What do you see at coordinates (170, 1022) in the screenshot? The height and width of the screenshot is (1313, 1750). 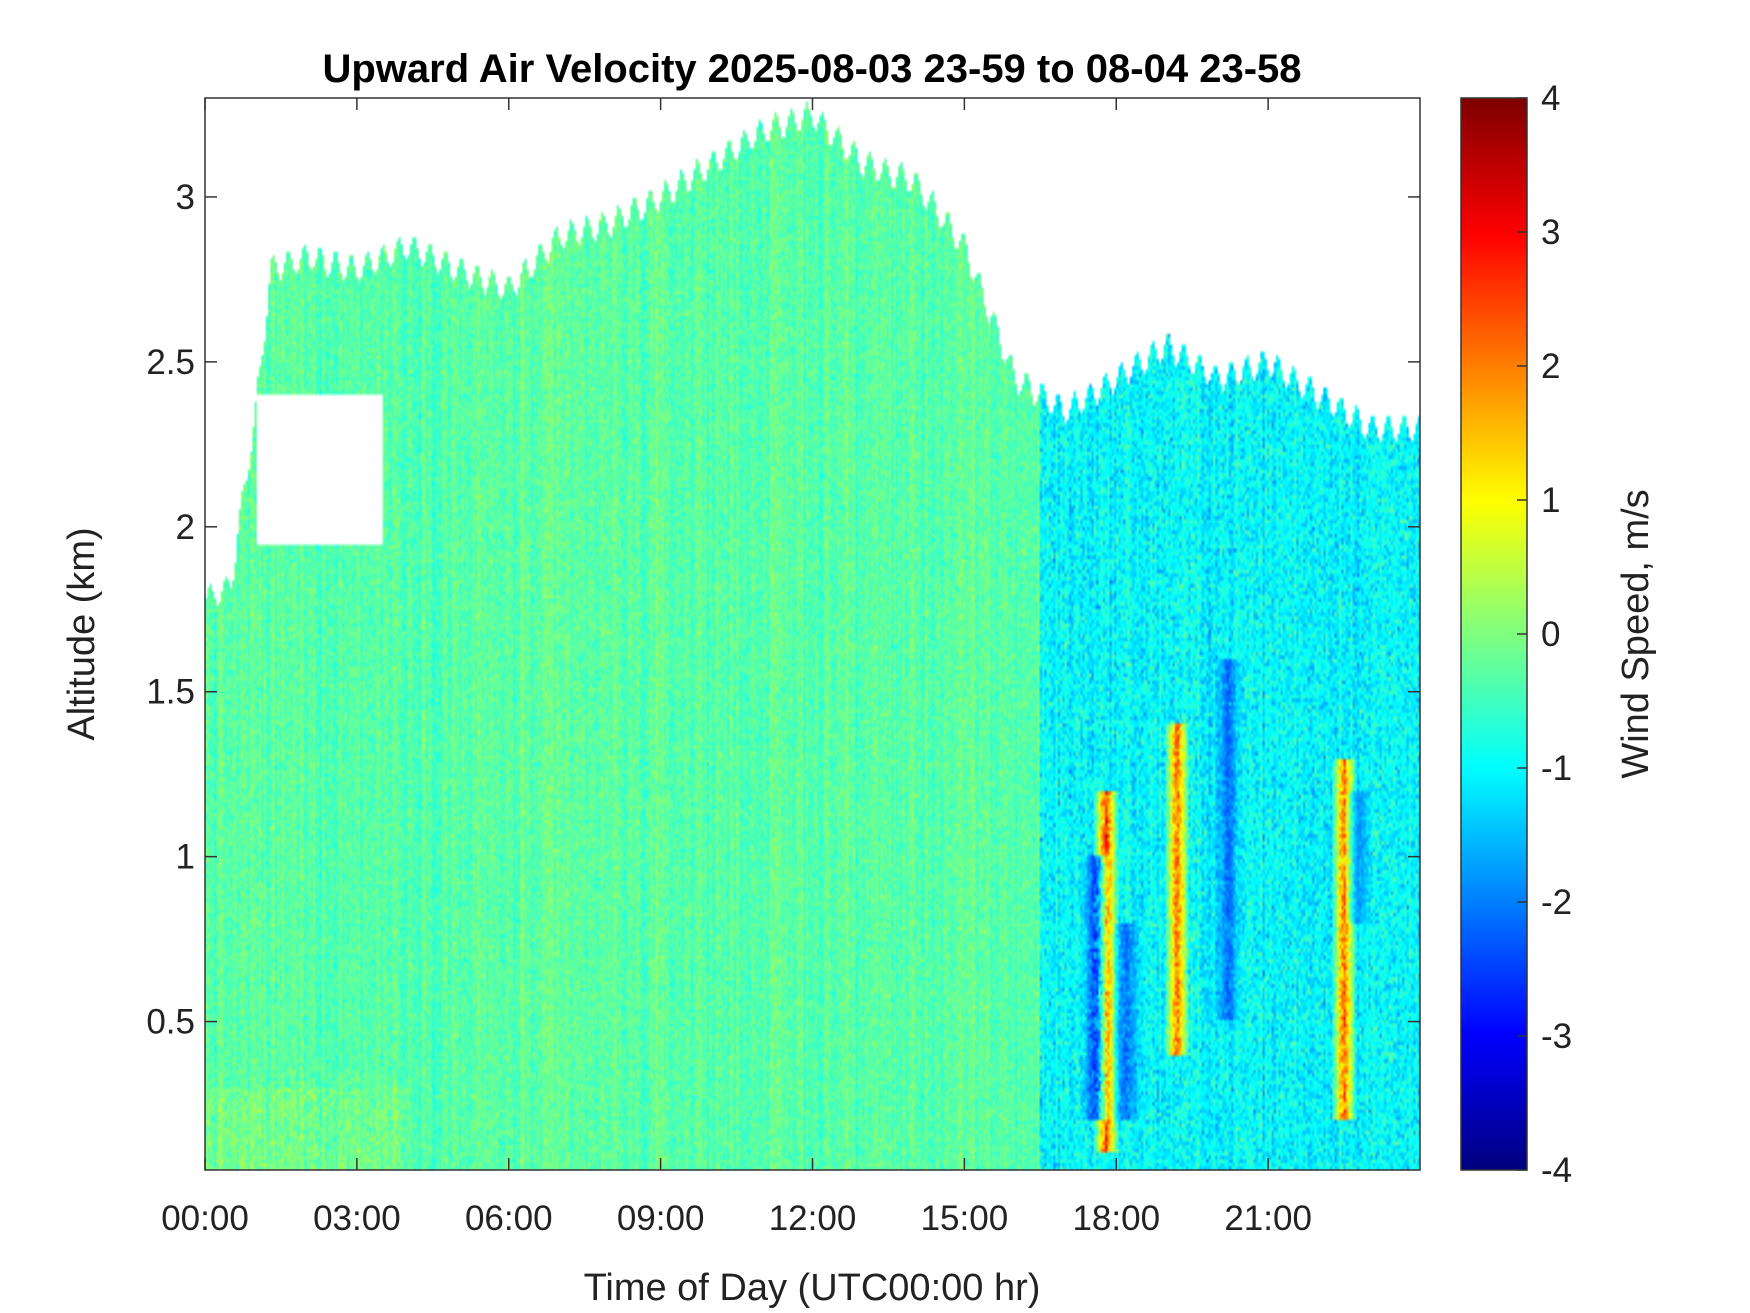 I see `y-tick-label: 0.5` at bounding box center [170, 1022].